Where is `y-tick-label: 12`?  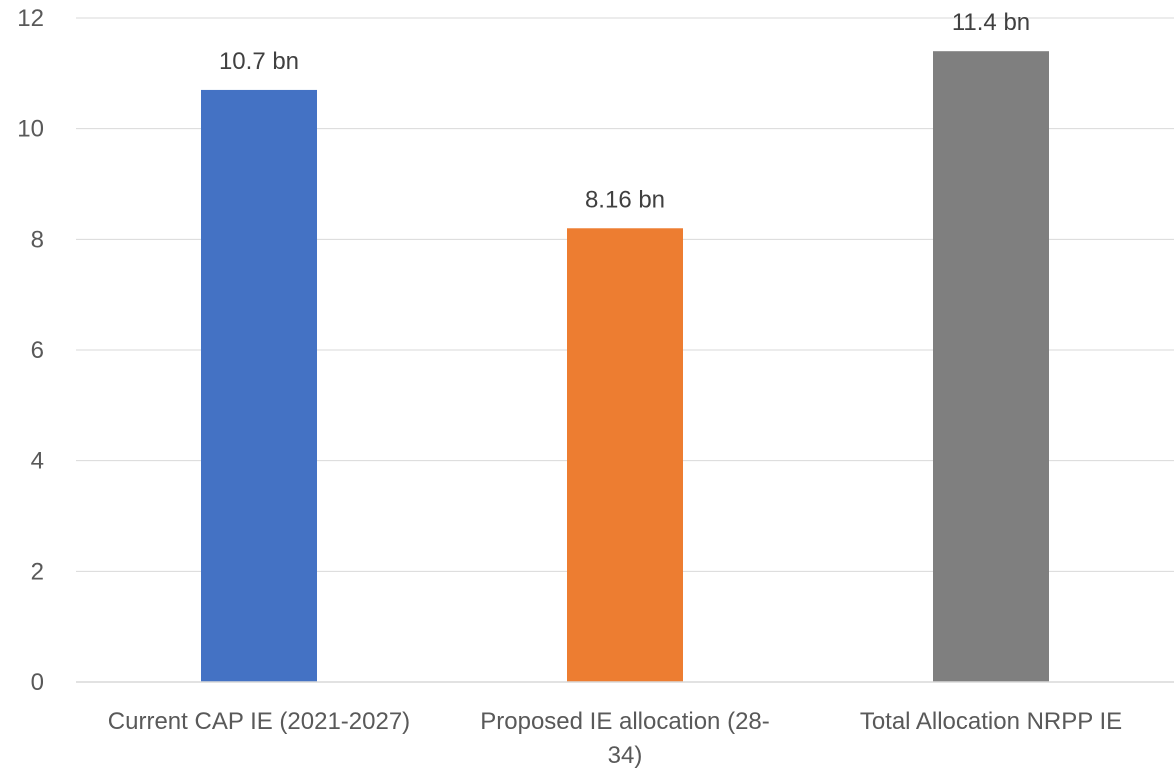 y-tick-label: 12 is located at coordinates (30, 18).